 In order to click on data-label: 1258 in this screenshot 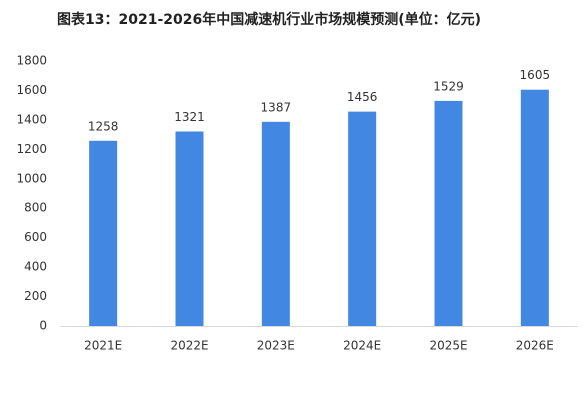, I will do `click(103, 126)`.